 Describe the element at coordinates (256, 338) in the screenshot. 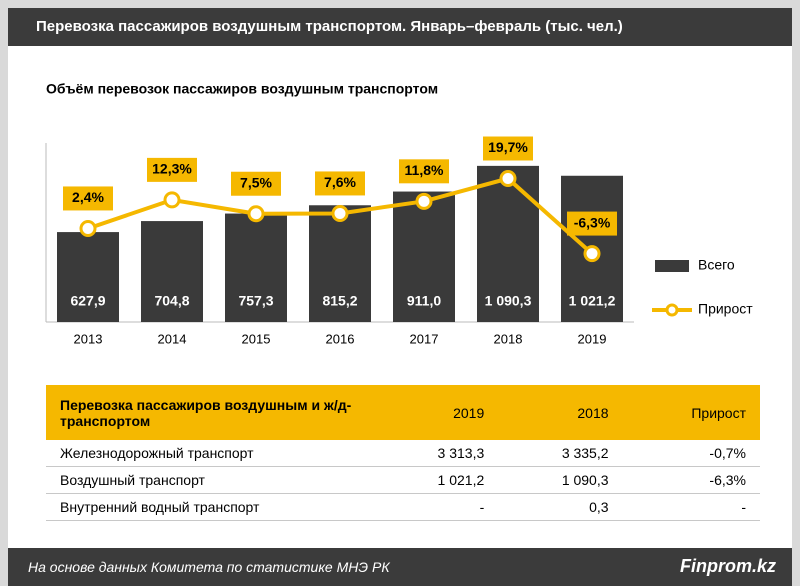

I see `x-tick-label: 2015` at that location.